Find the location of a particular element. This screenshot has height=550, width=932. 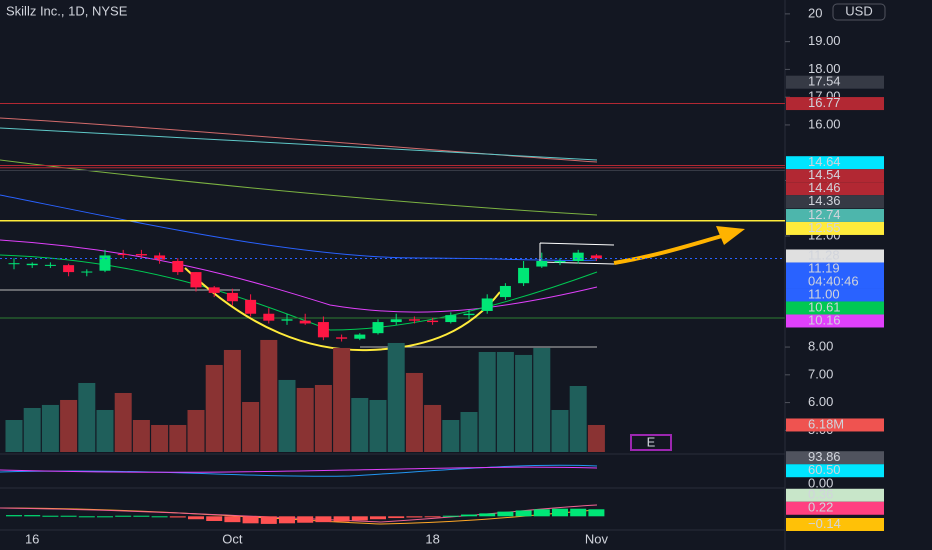

earnings-box is located at coordinates (651, 442).